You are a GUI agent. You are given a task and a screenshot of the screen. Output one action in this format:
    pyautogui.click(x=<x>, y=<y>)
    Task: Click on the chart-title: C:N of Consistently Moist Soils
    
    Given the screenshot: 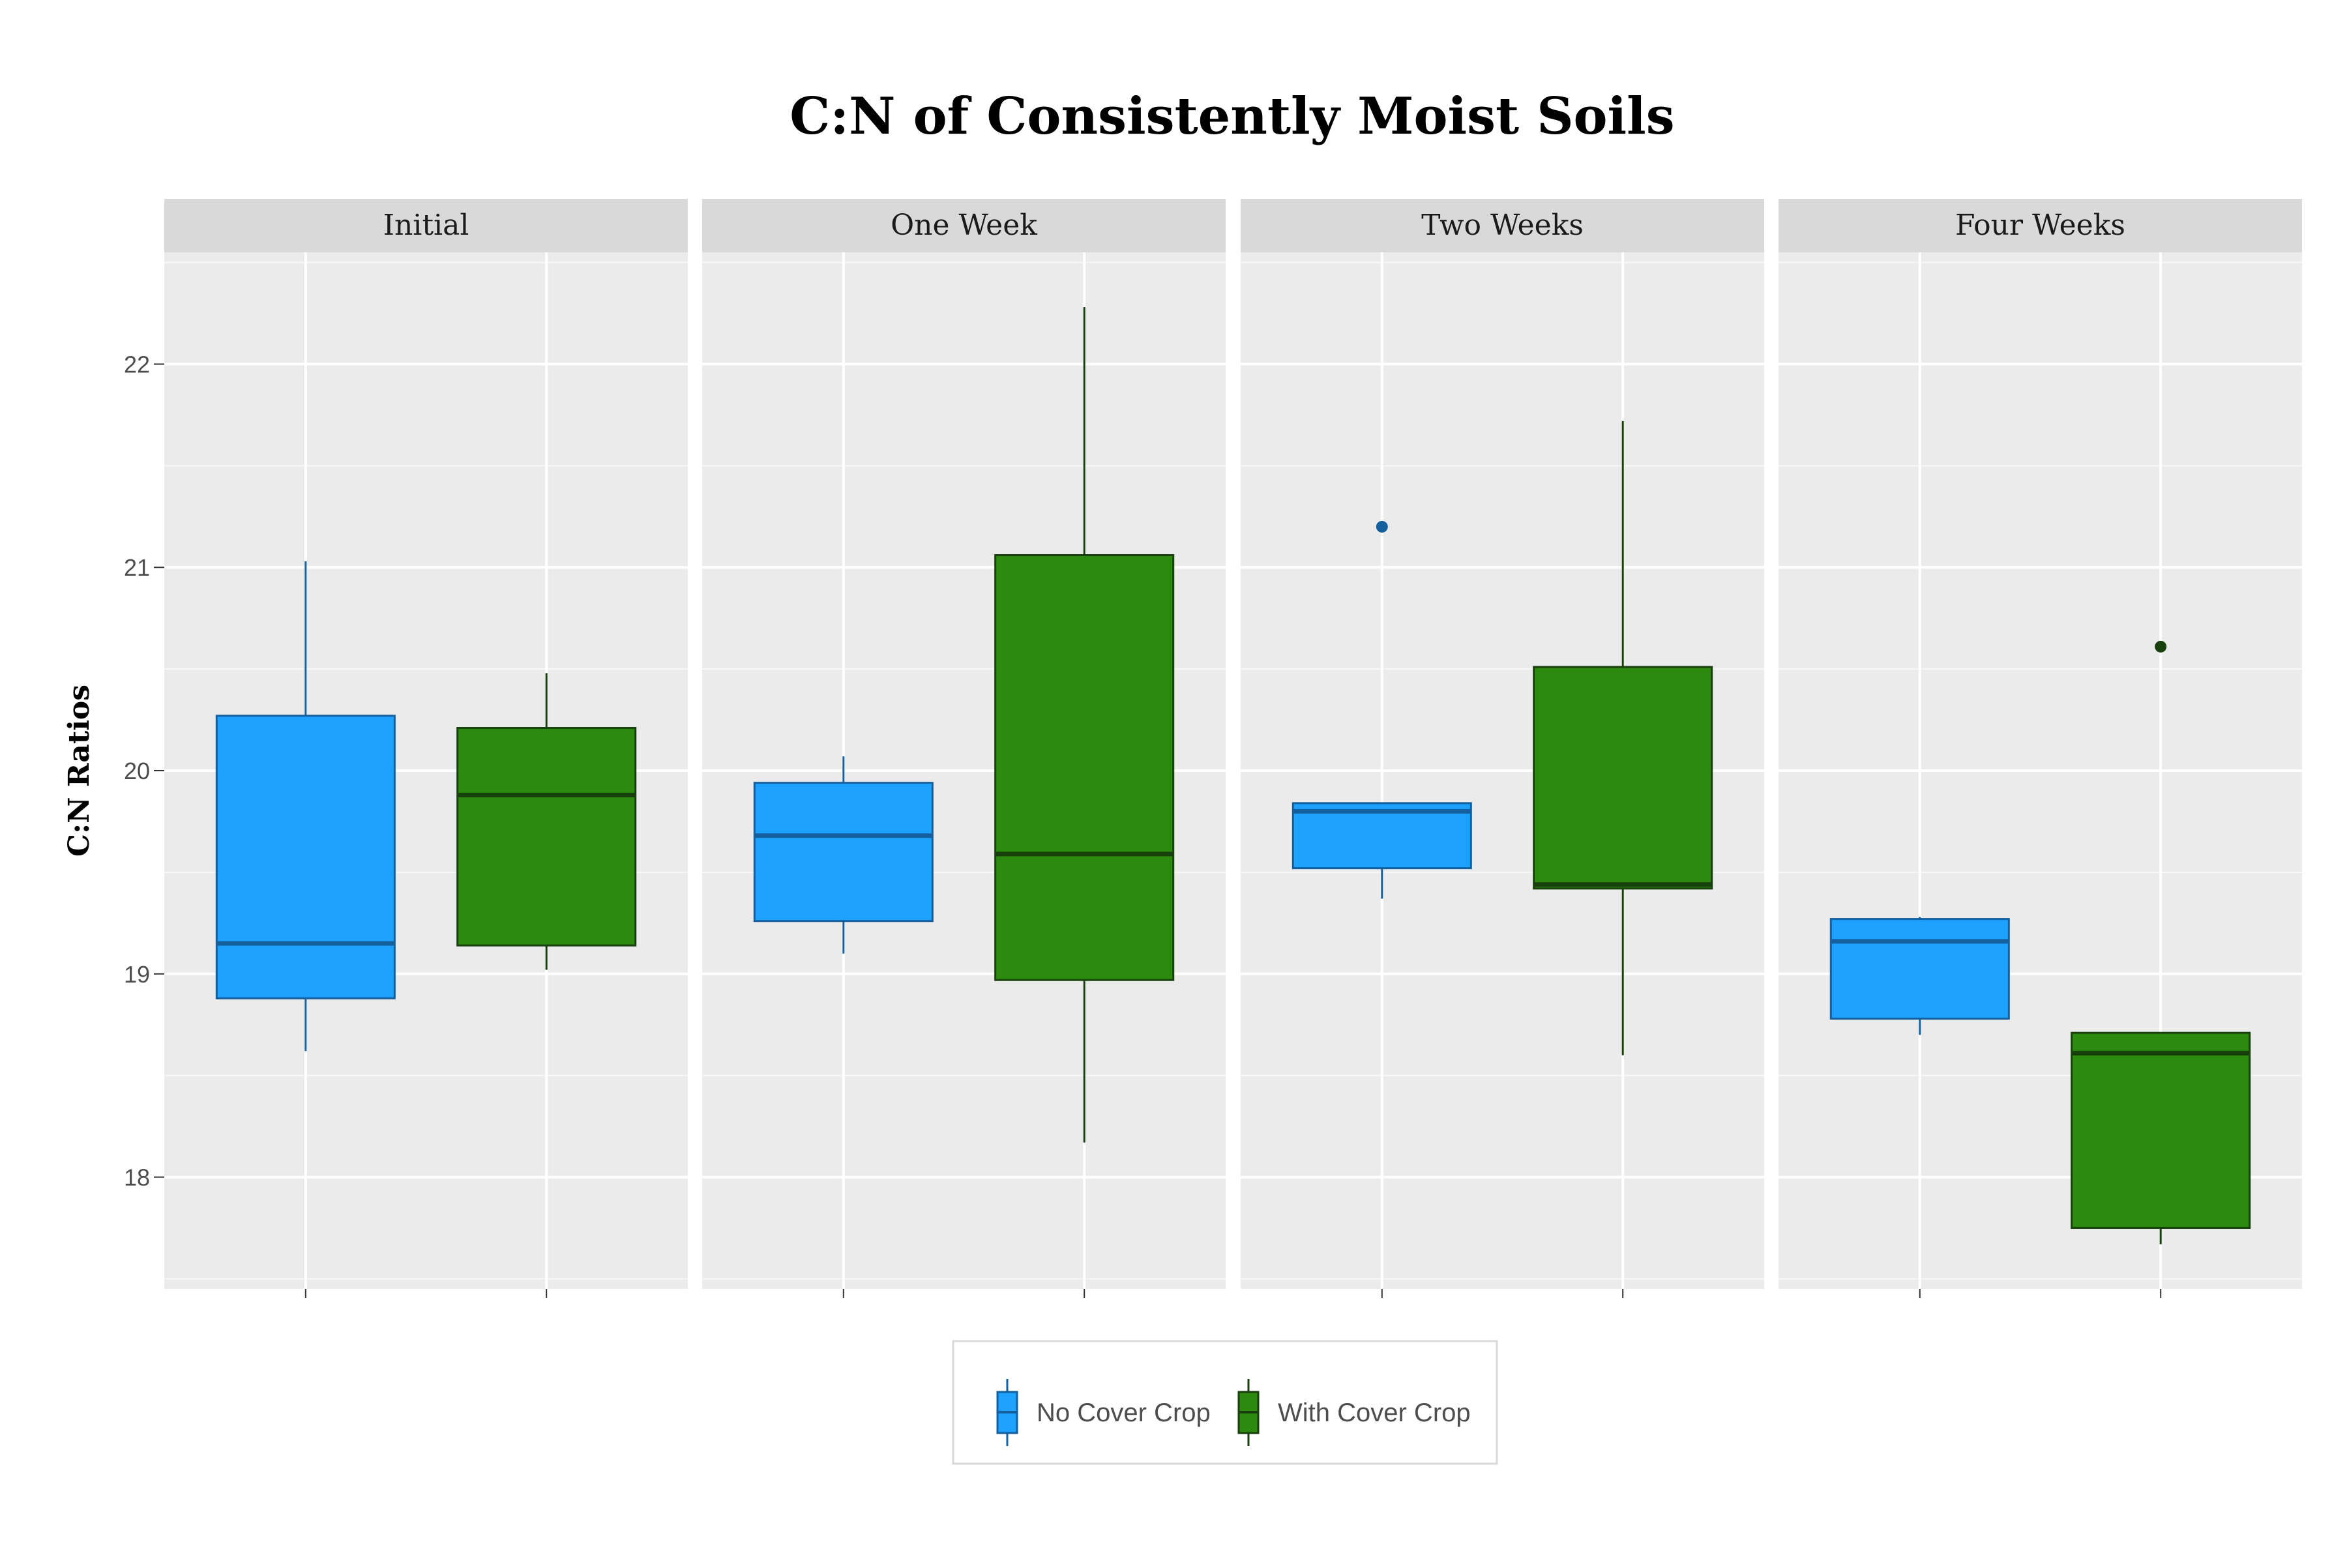 What is the action you would take?
    pyautogui.click(x=1232, y=117)
    